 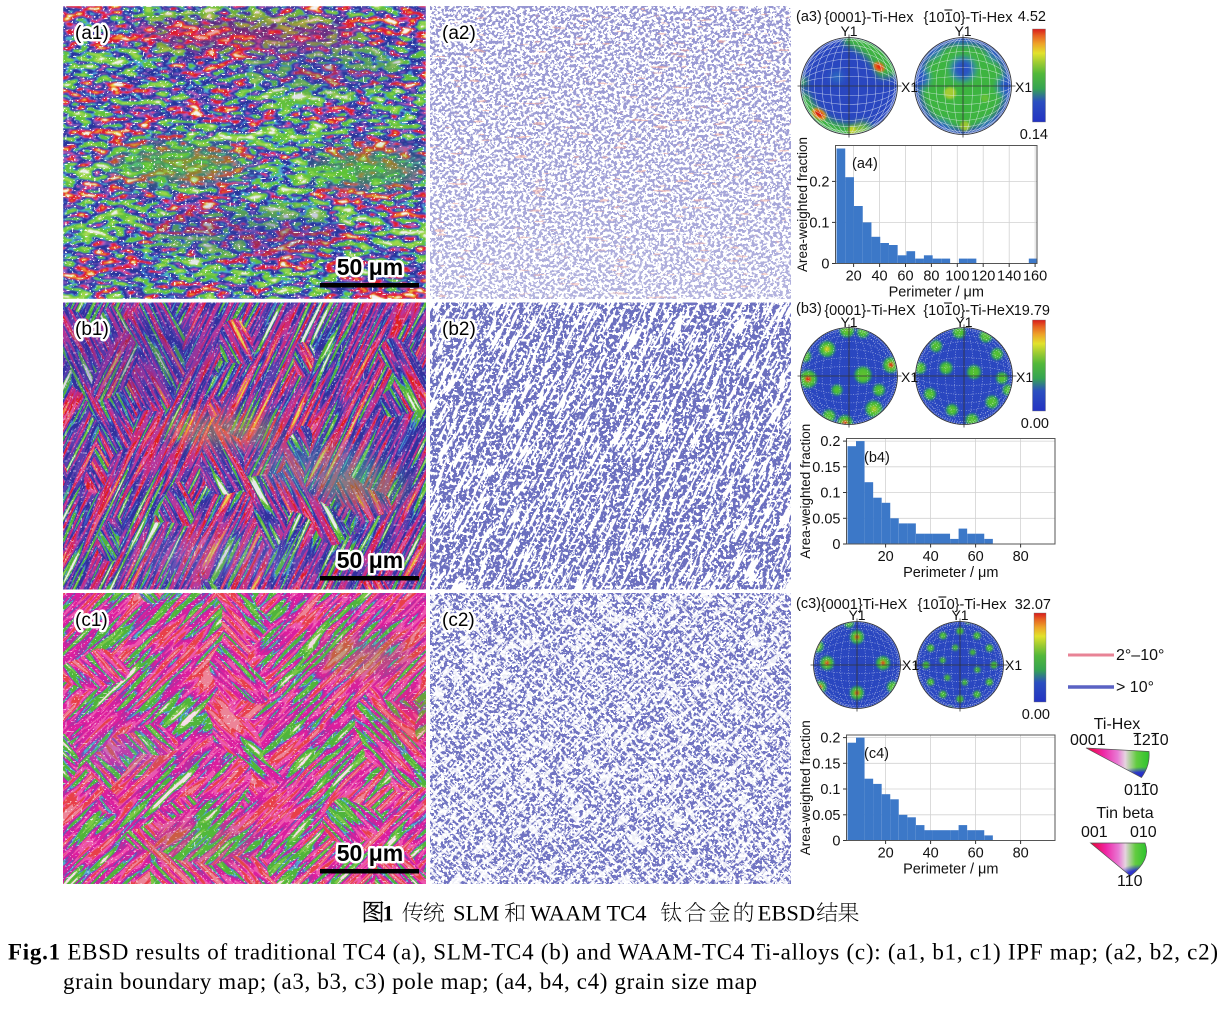 What do you see at coordinates (91, 620) in the screenshot?
I see `svg-text: (c1)` at bounding box center [91, 620].